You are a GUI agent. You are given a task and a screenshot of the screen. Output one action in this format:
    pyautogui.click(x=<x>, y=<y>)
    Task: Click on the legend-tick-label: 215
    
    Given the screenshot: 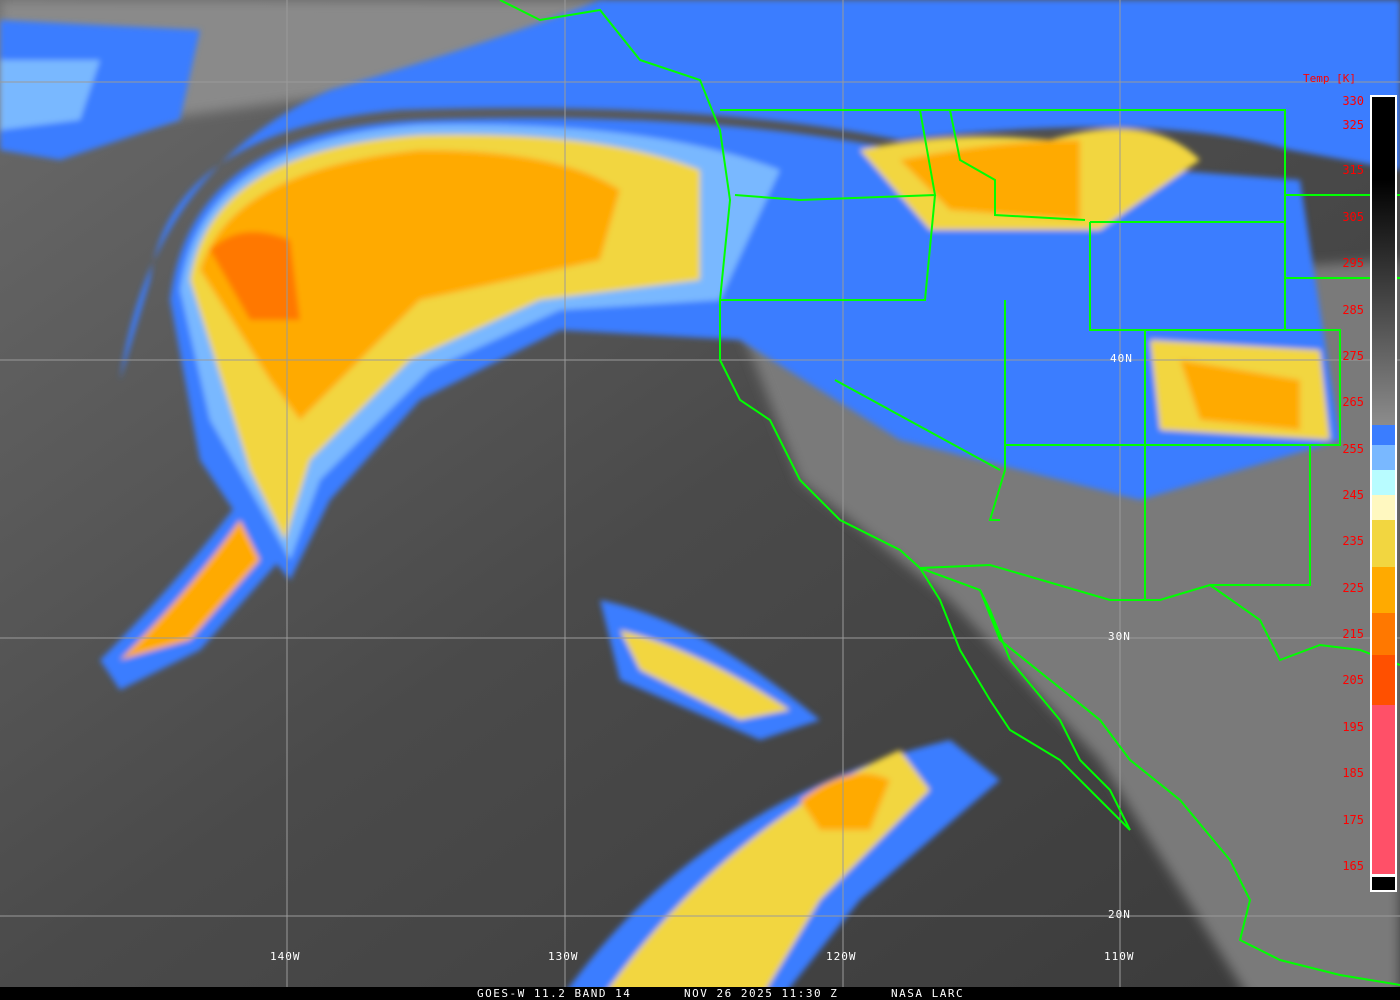 What is the action you would take?
    pyautogui.click(x=1353, y=634)
    